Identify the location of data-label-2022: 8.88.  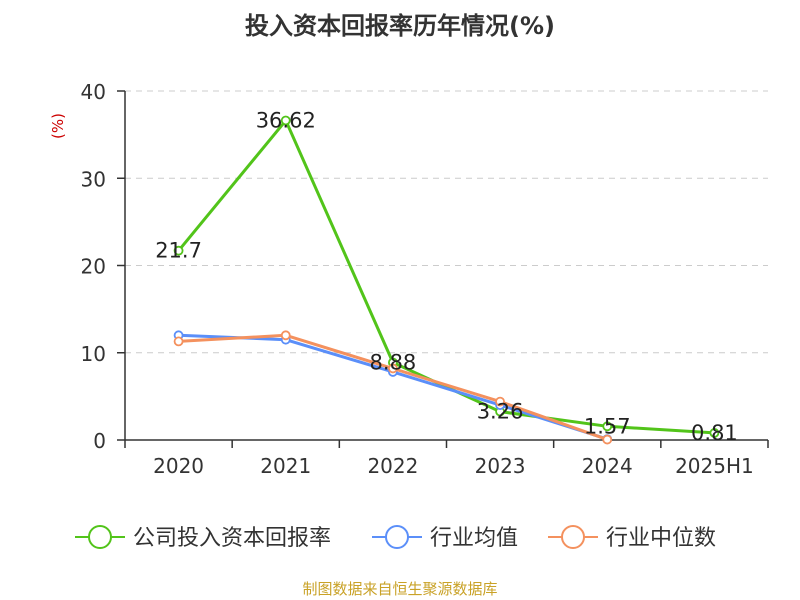
(393, 363).